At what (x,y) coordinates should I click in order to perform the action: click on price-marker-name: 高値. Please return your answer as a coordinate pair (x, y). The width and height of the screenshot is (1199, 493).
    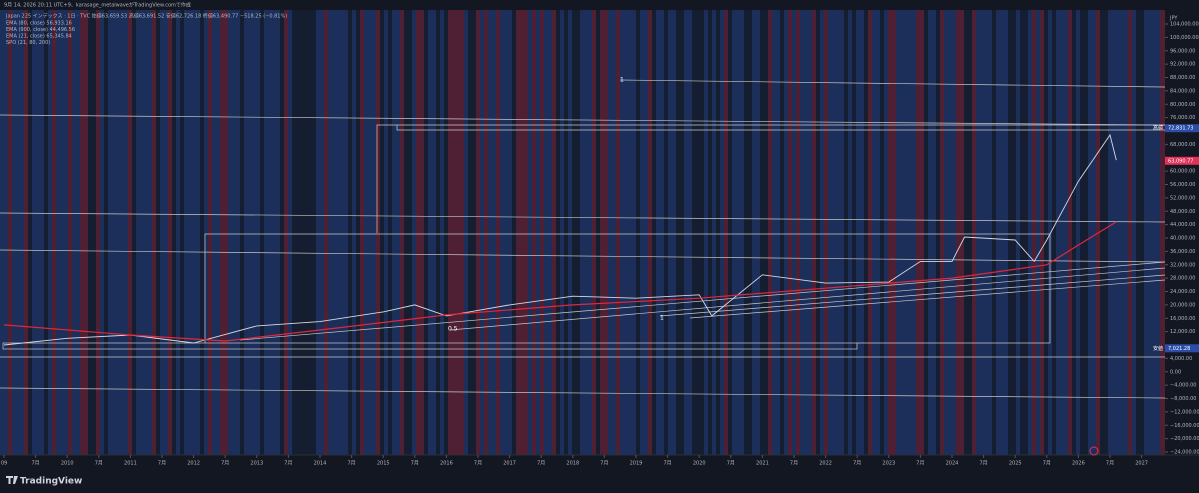
    Looking at the image, I should click on (1158, 128).